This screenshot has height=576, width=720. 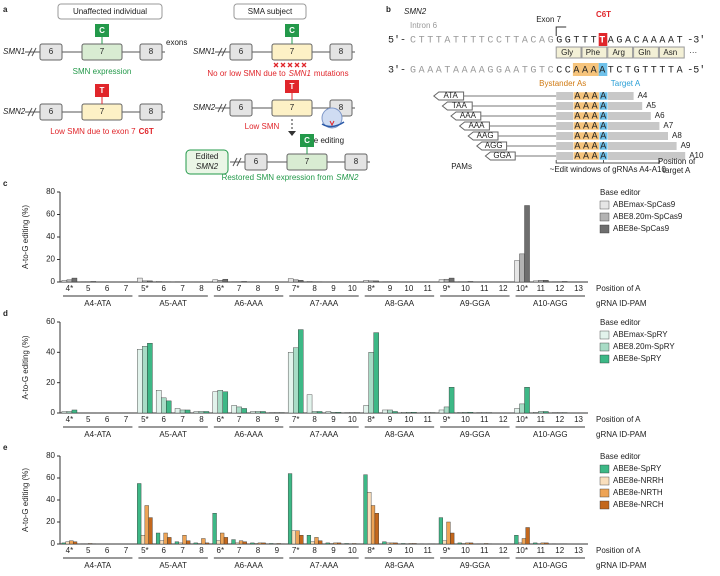 What do you see at coordinates (50, 455) in the screenshot?
I see `y-tick-label: 80` at bounding box center [50, 455].